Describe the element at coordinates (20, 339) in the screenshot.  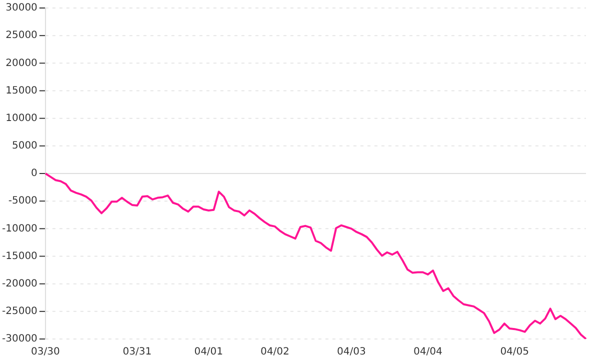
I see `y-tick-label: -30000` at that location.